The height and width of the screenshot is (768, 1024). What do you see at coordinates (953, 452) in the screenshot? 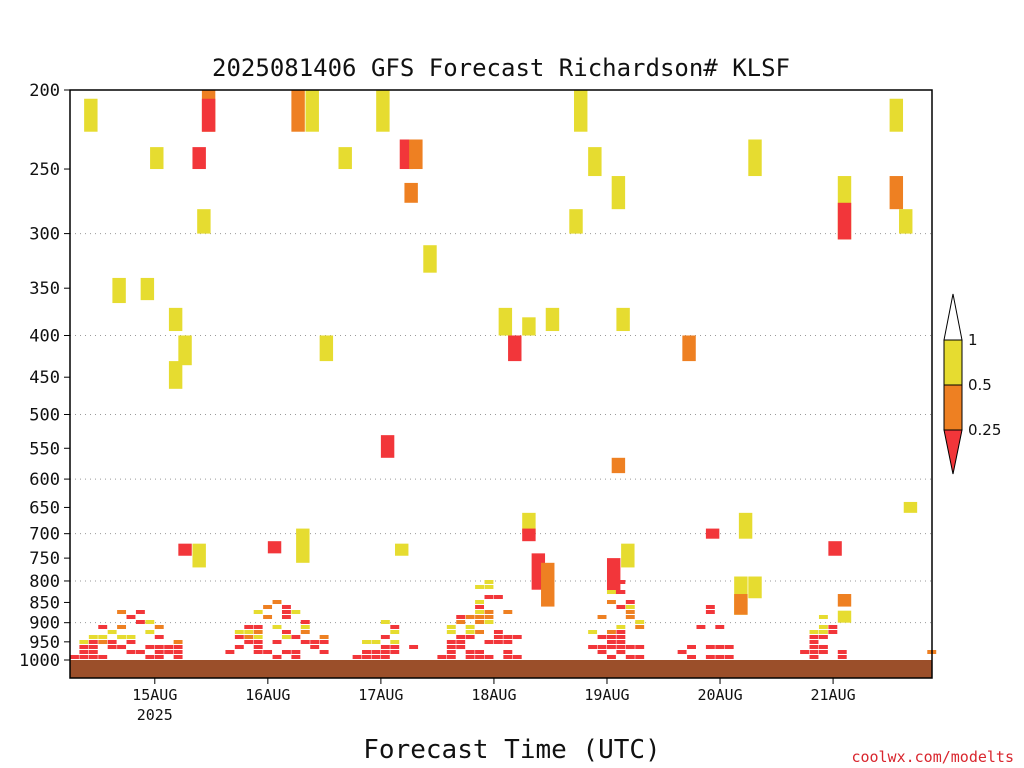
I see `legend-swatch-below-0.25` at bounding box center [953, 452].